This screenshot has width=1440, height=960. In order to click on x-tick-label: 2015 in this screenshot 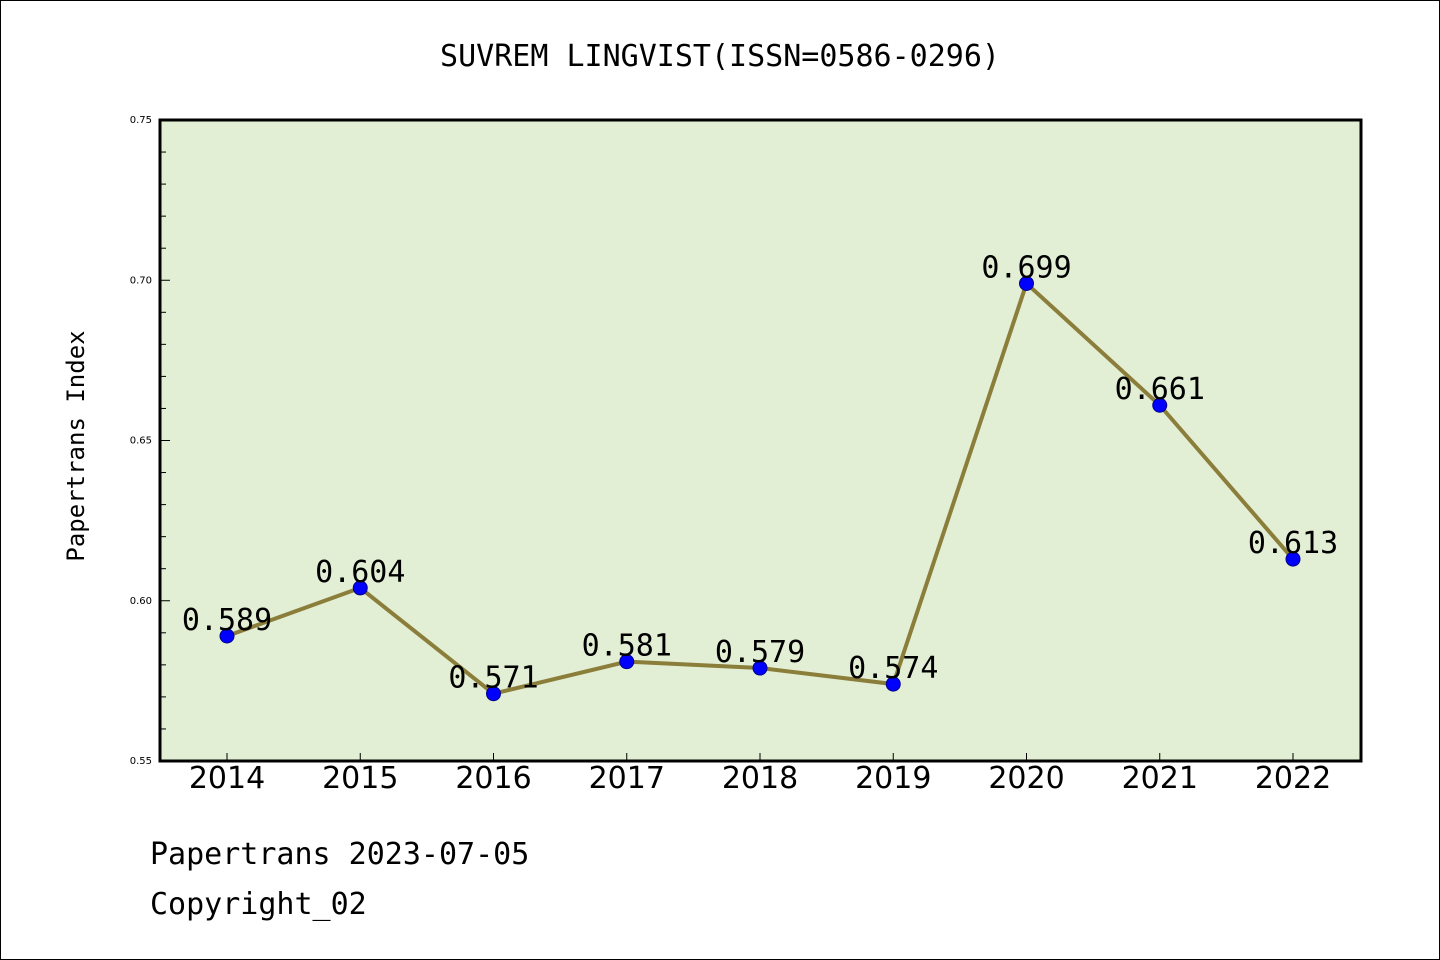, I will do `click(360, 778)`.